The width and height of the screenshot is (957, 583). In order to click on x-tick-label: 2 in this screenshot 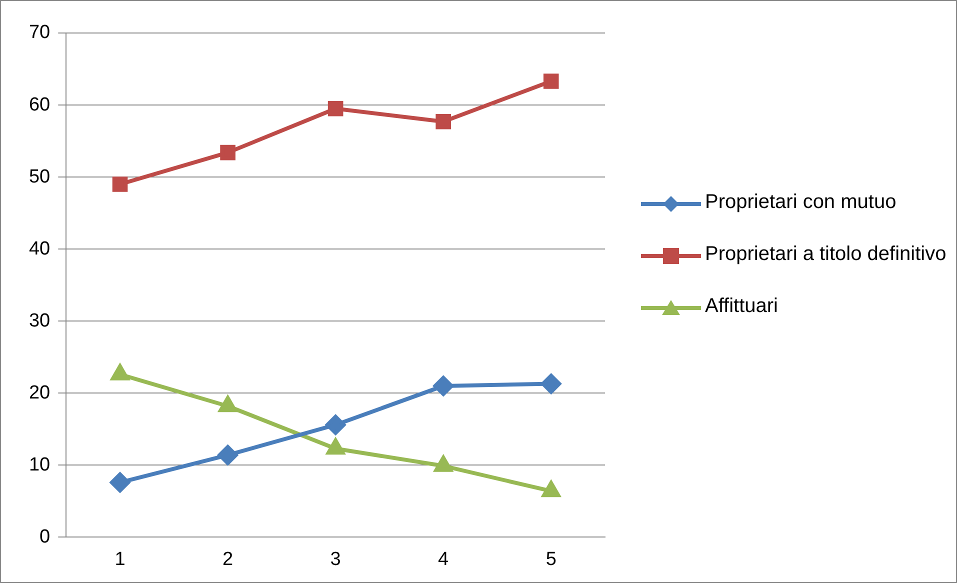, I will do `click(228, 559)`.